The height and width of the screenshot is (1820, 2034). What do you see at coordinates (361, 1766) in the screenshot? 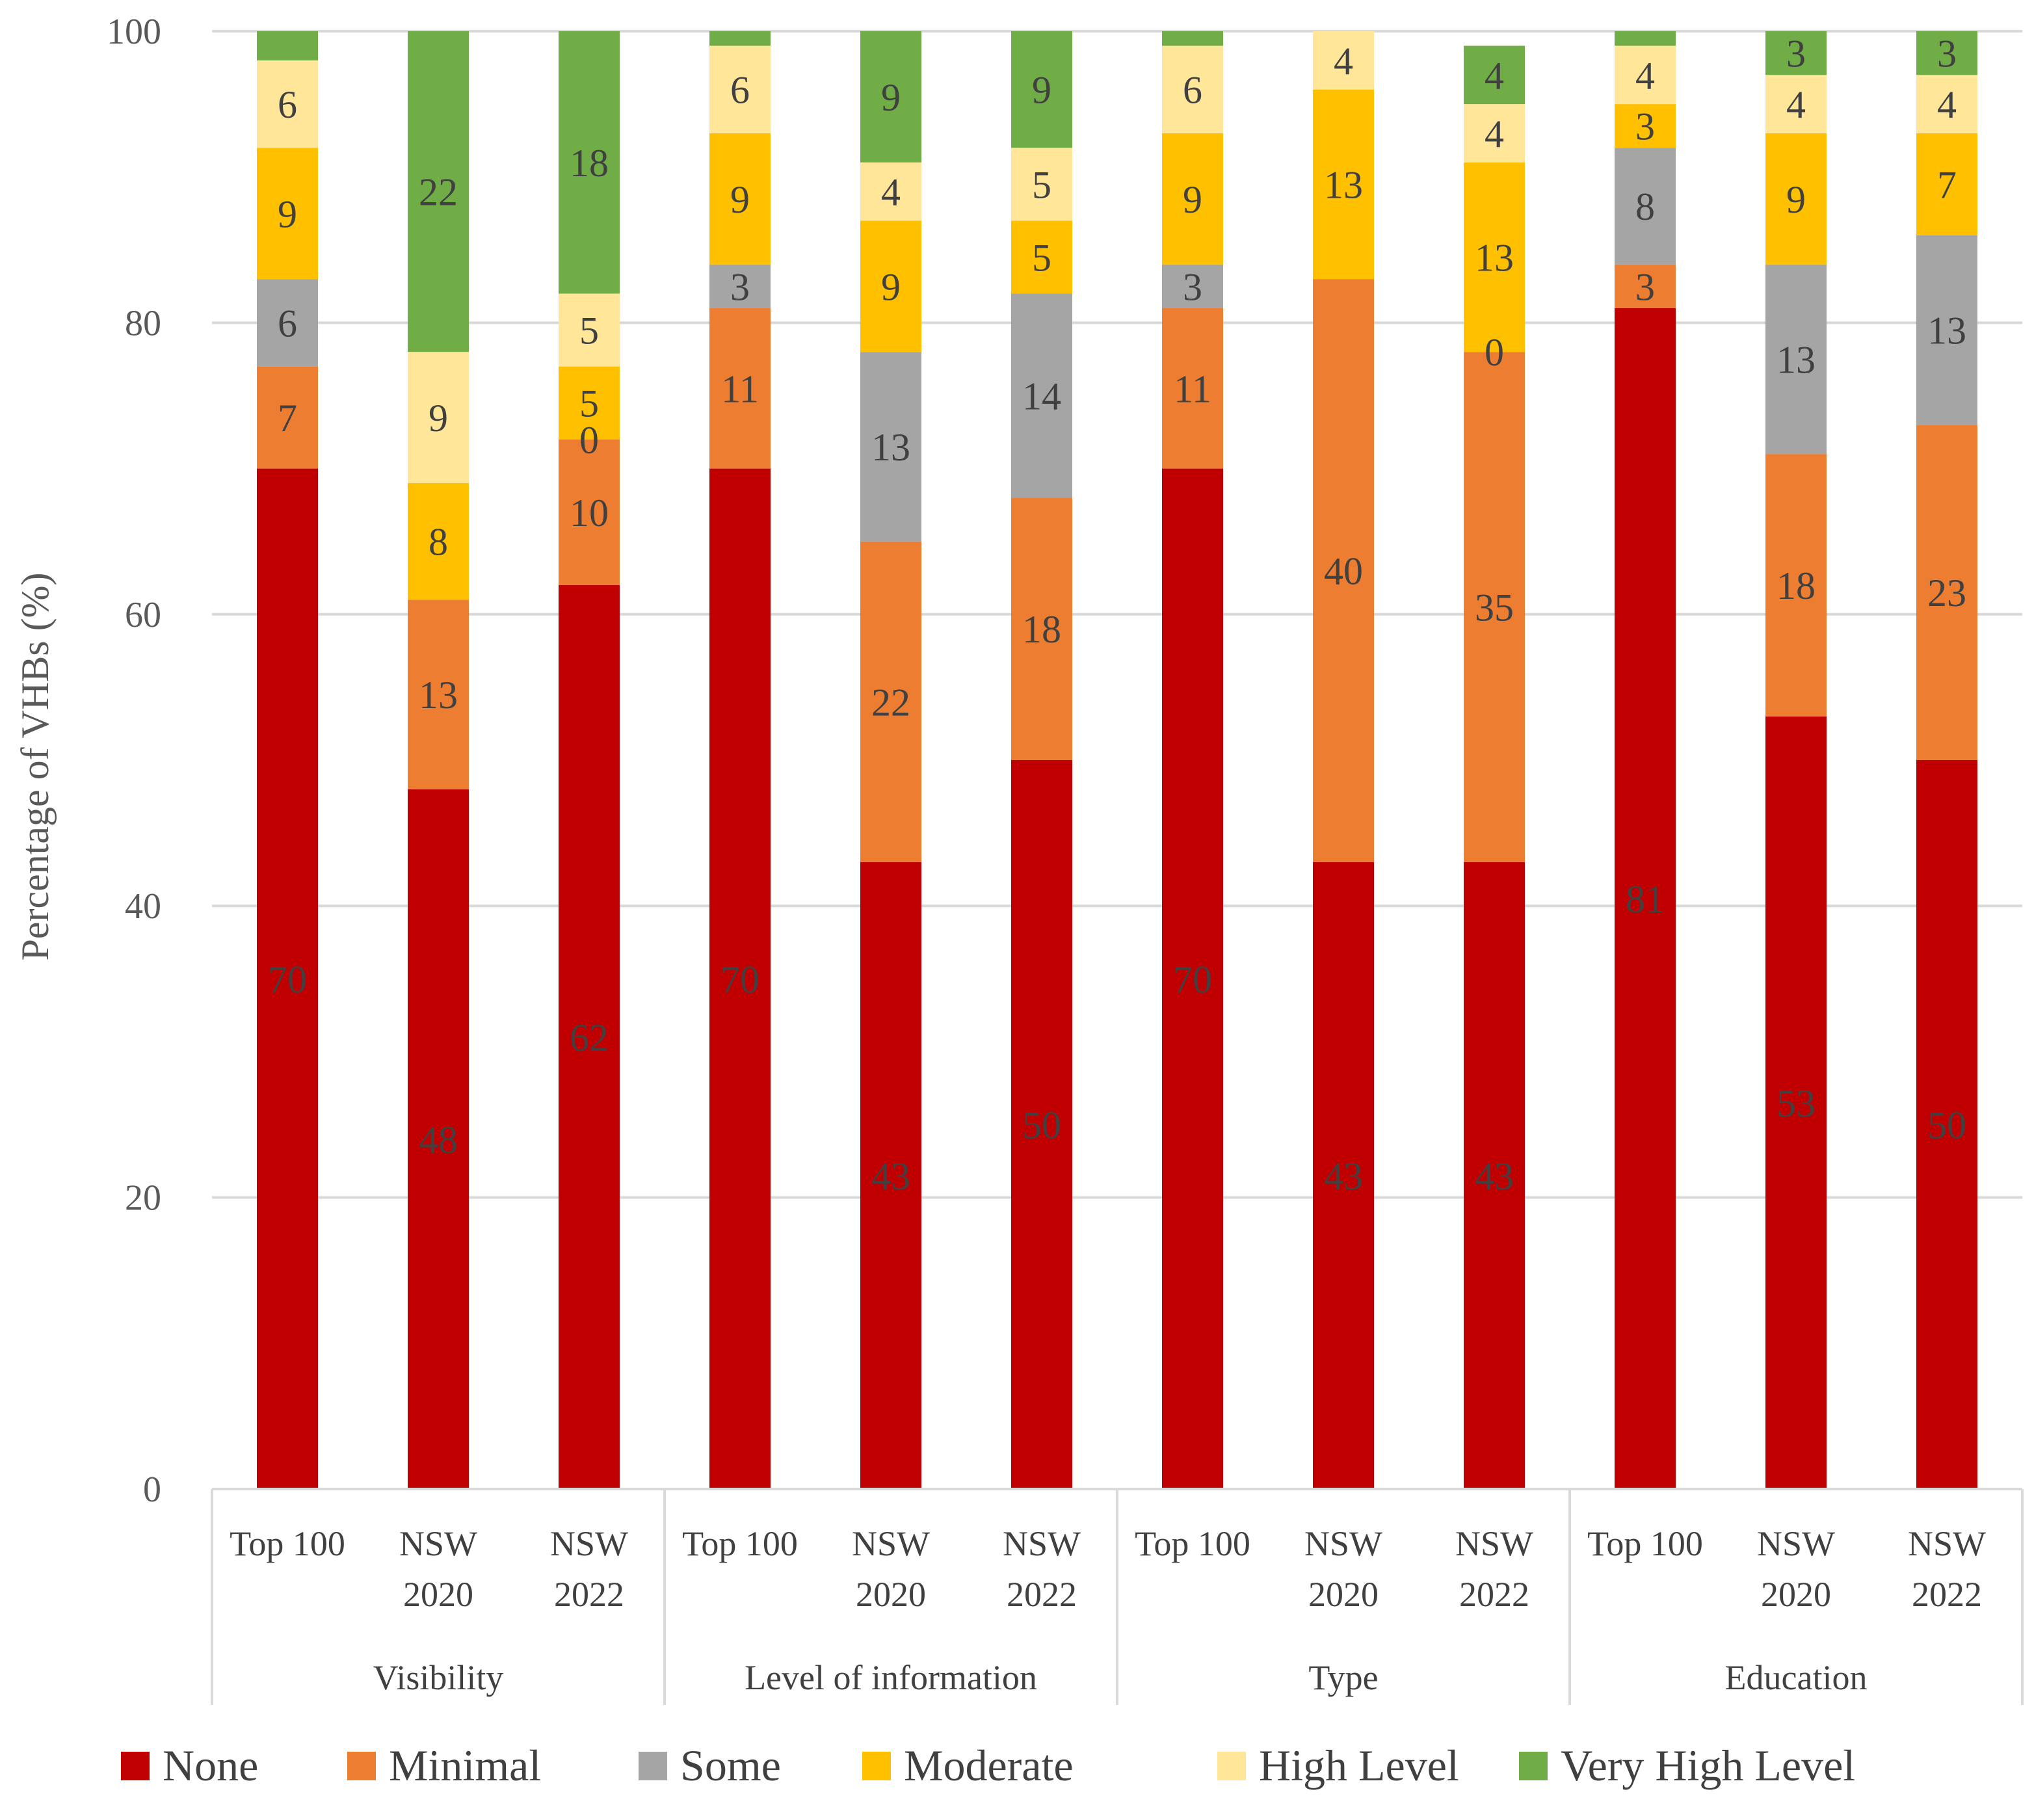
I see `legend-swatch-minimal` at bounding box center [361, 1766].